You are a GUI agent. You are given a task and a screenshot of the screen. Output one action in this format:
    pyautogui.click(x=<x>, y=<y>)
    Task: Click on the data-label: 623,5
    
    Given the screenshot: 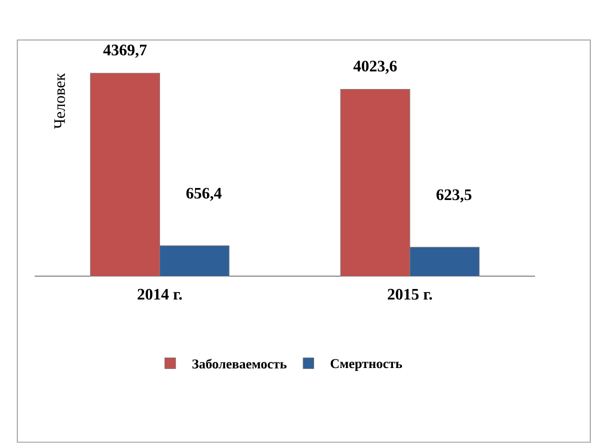 What is the action you would take?
    pyautogui.click(x=454, y=195)
    